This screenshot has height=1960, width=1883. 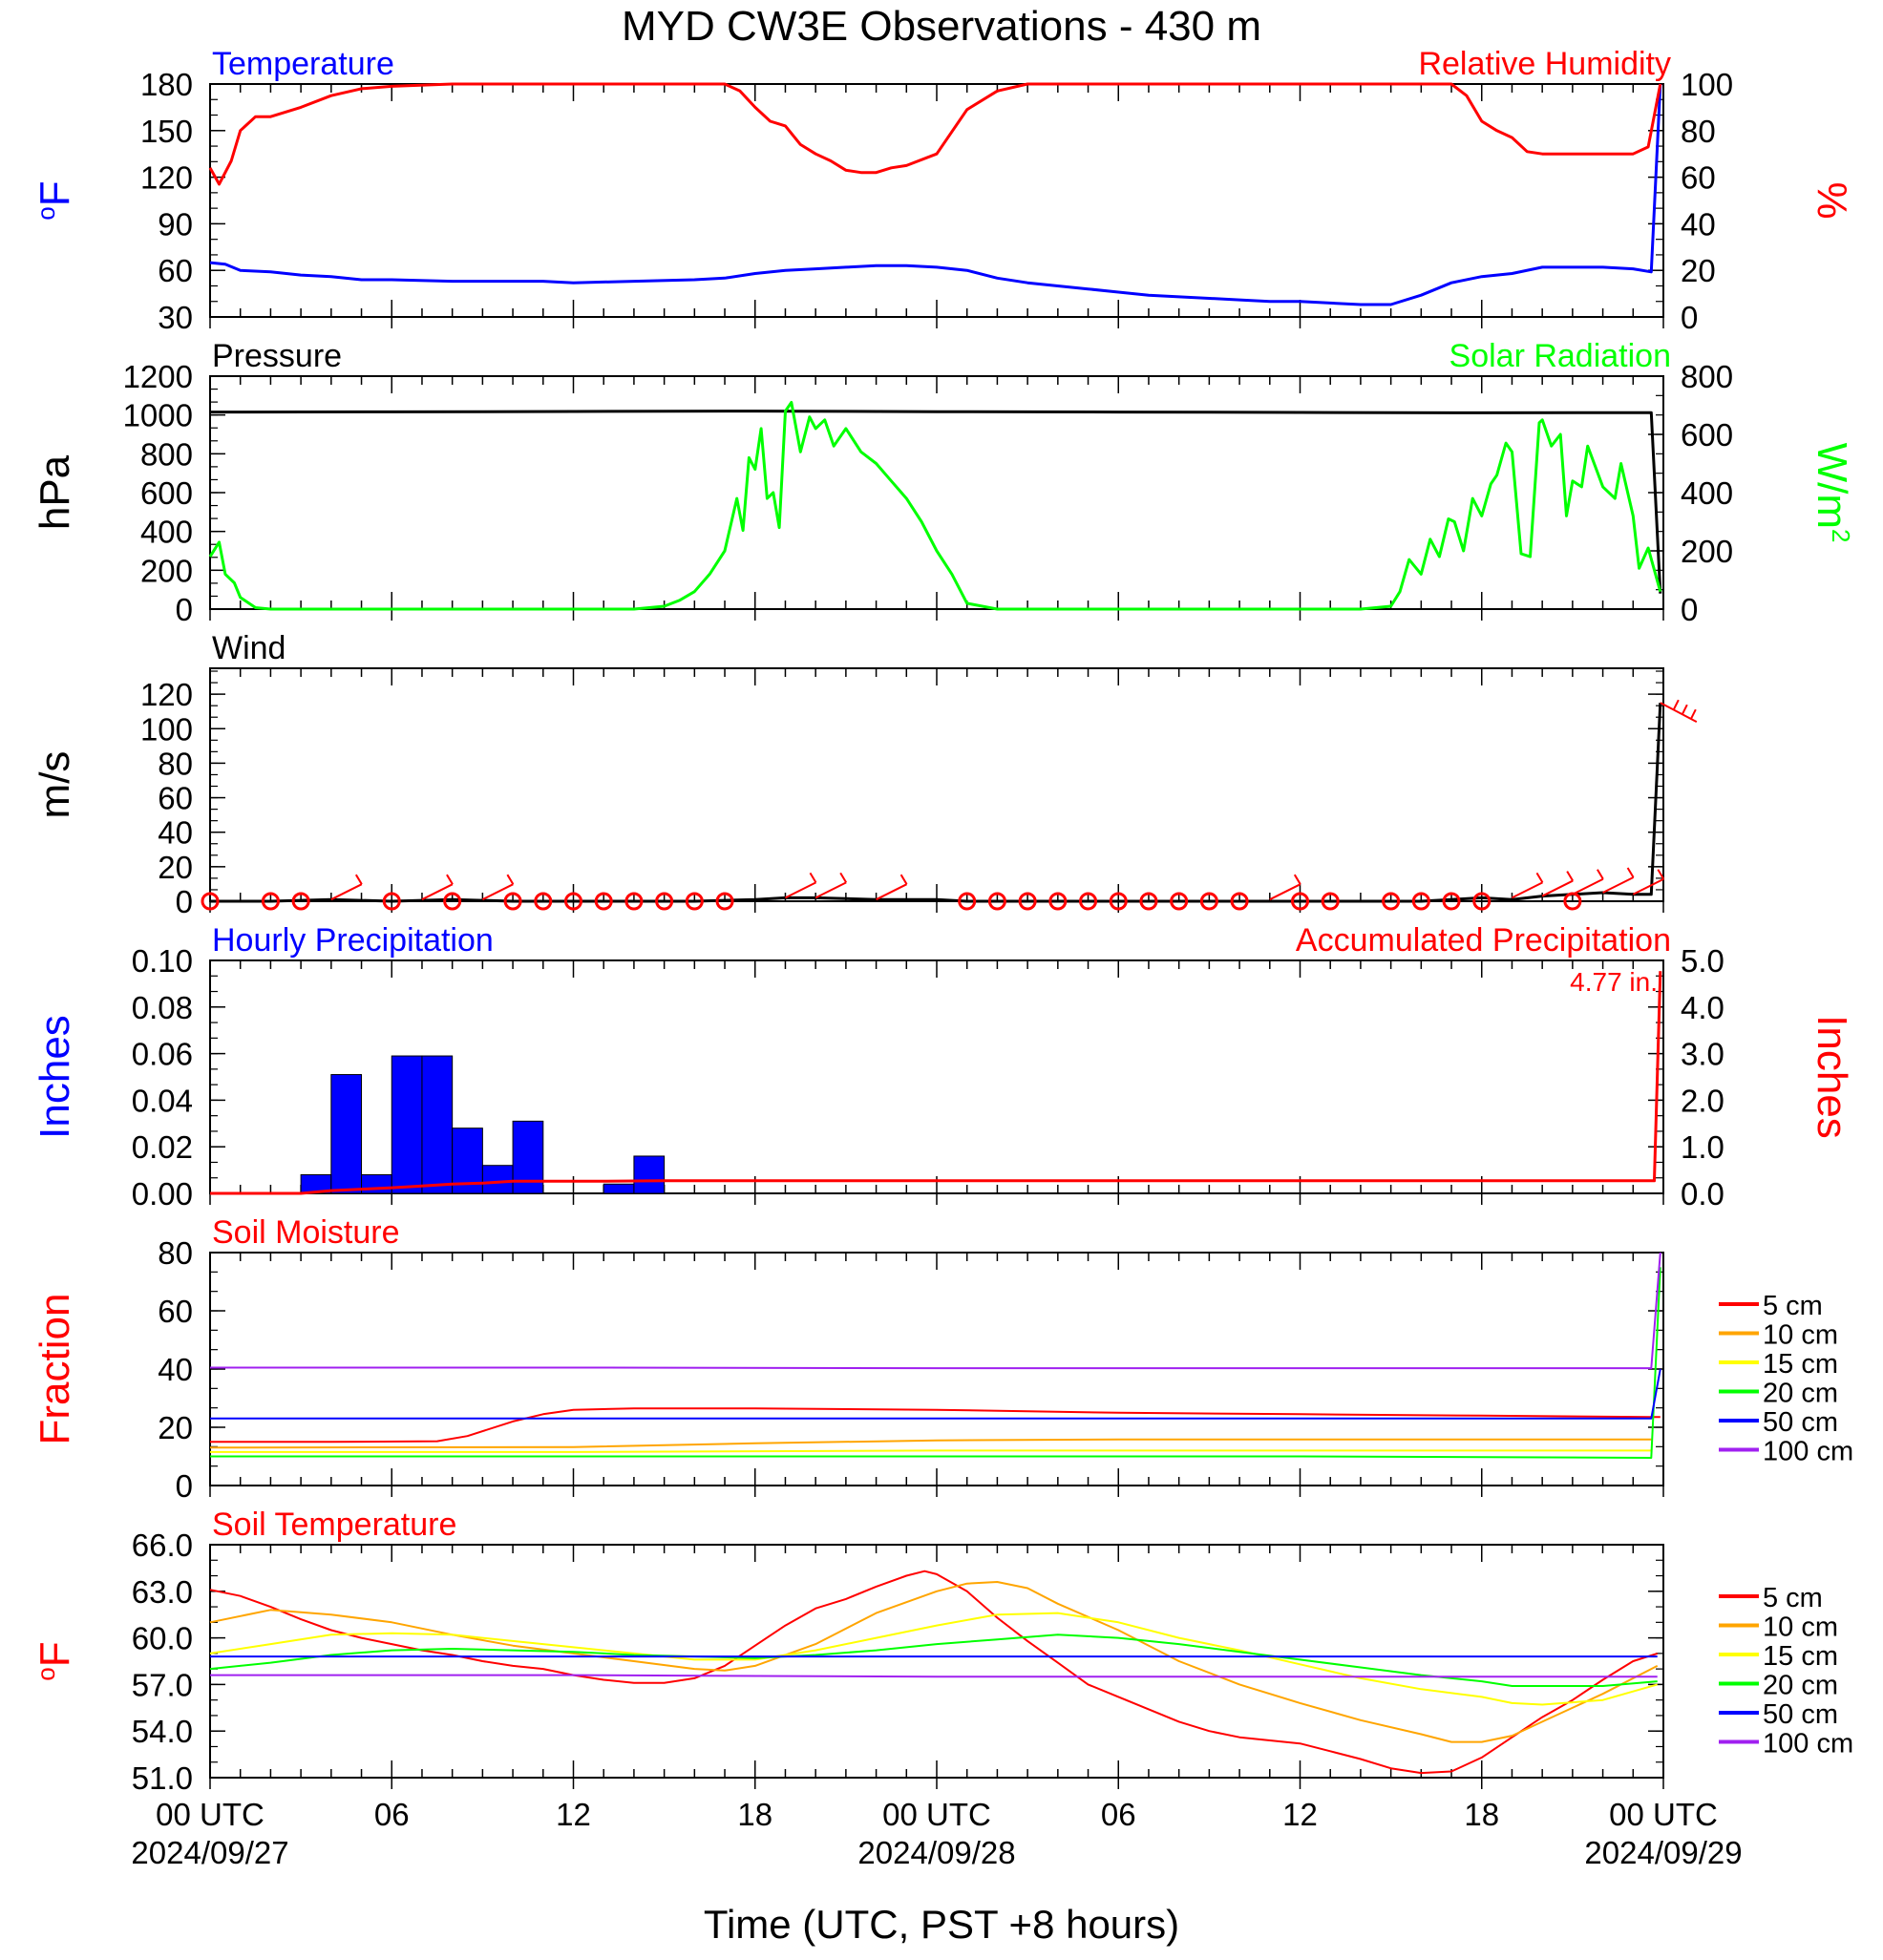 What do you see at coordinates (1663, 1852) in the screenshot?
I see `x-tick-date-label: 2024/09/29` at bounding box center [1663, 1852].